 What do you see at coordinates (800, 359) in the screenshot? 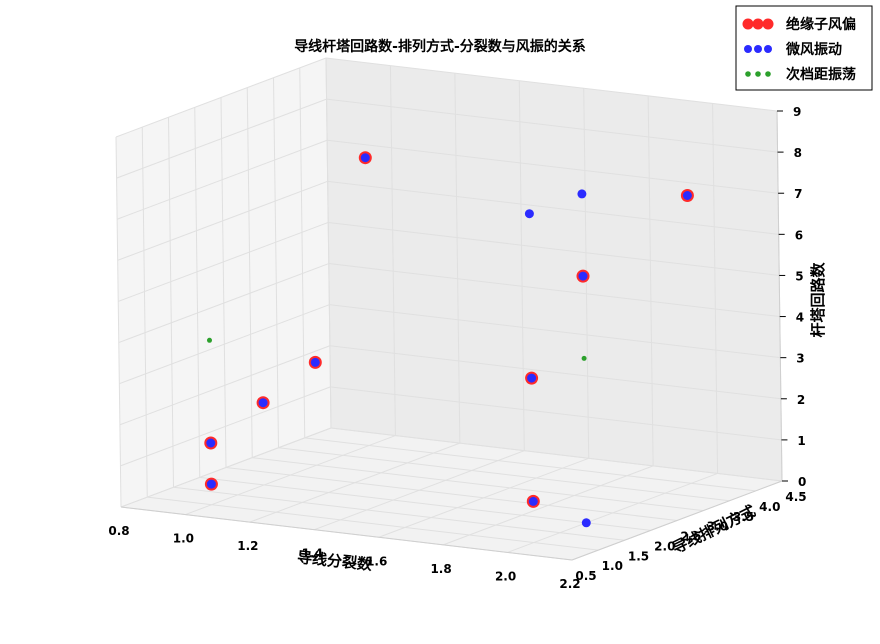
I see `z-tick-label: 3` at bounding box center [800, 359].